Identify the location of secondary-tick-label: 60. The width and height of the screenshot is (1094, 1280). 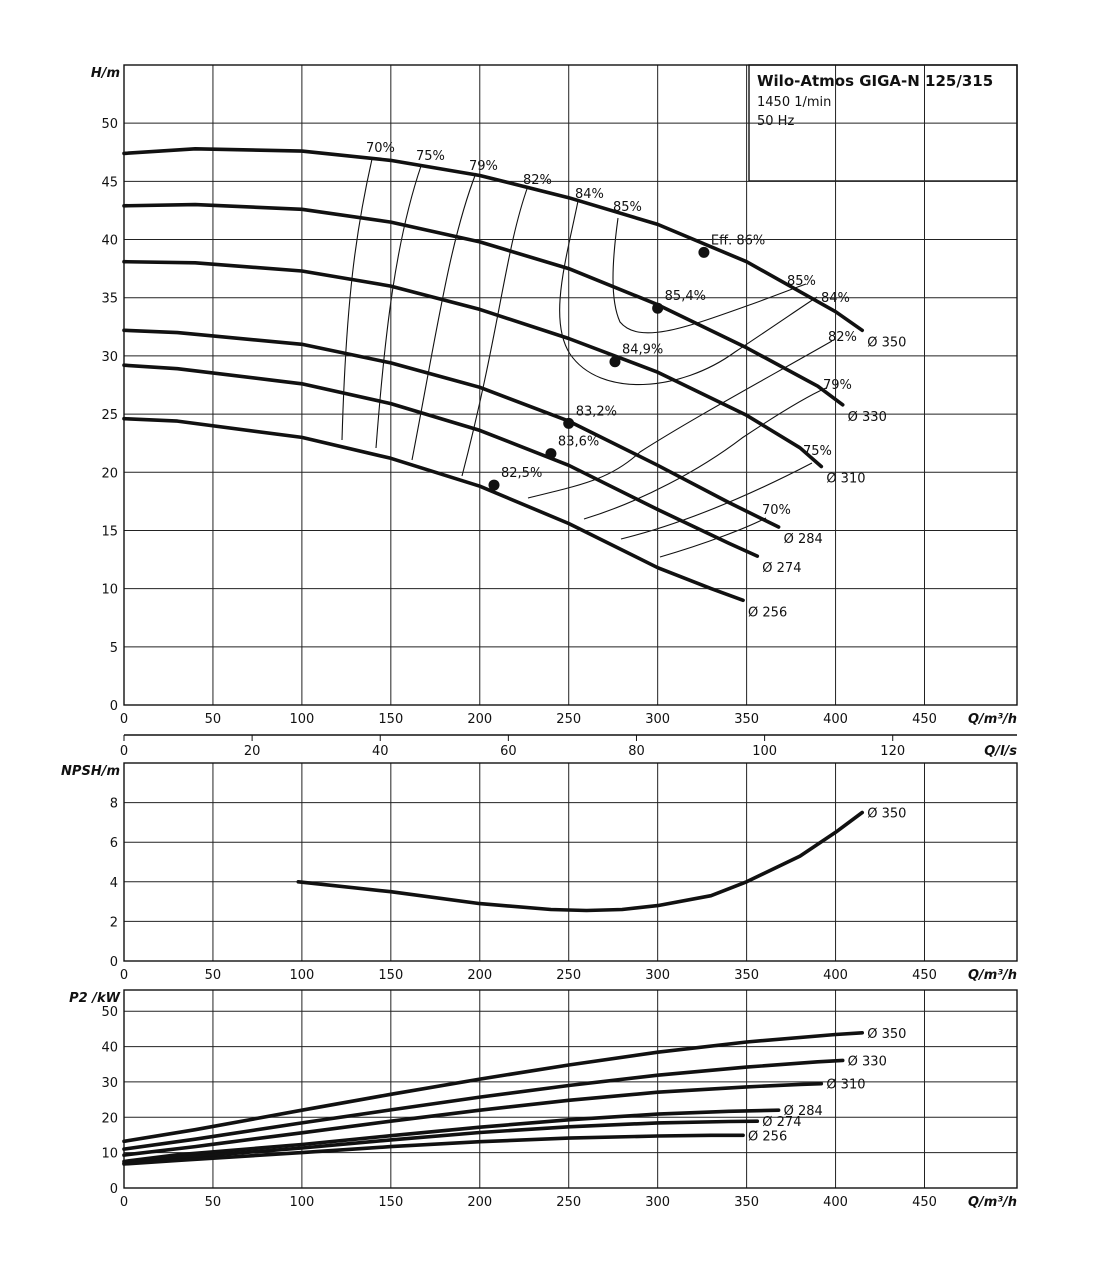
(508, 751).